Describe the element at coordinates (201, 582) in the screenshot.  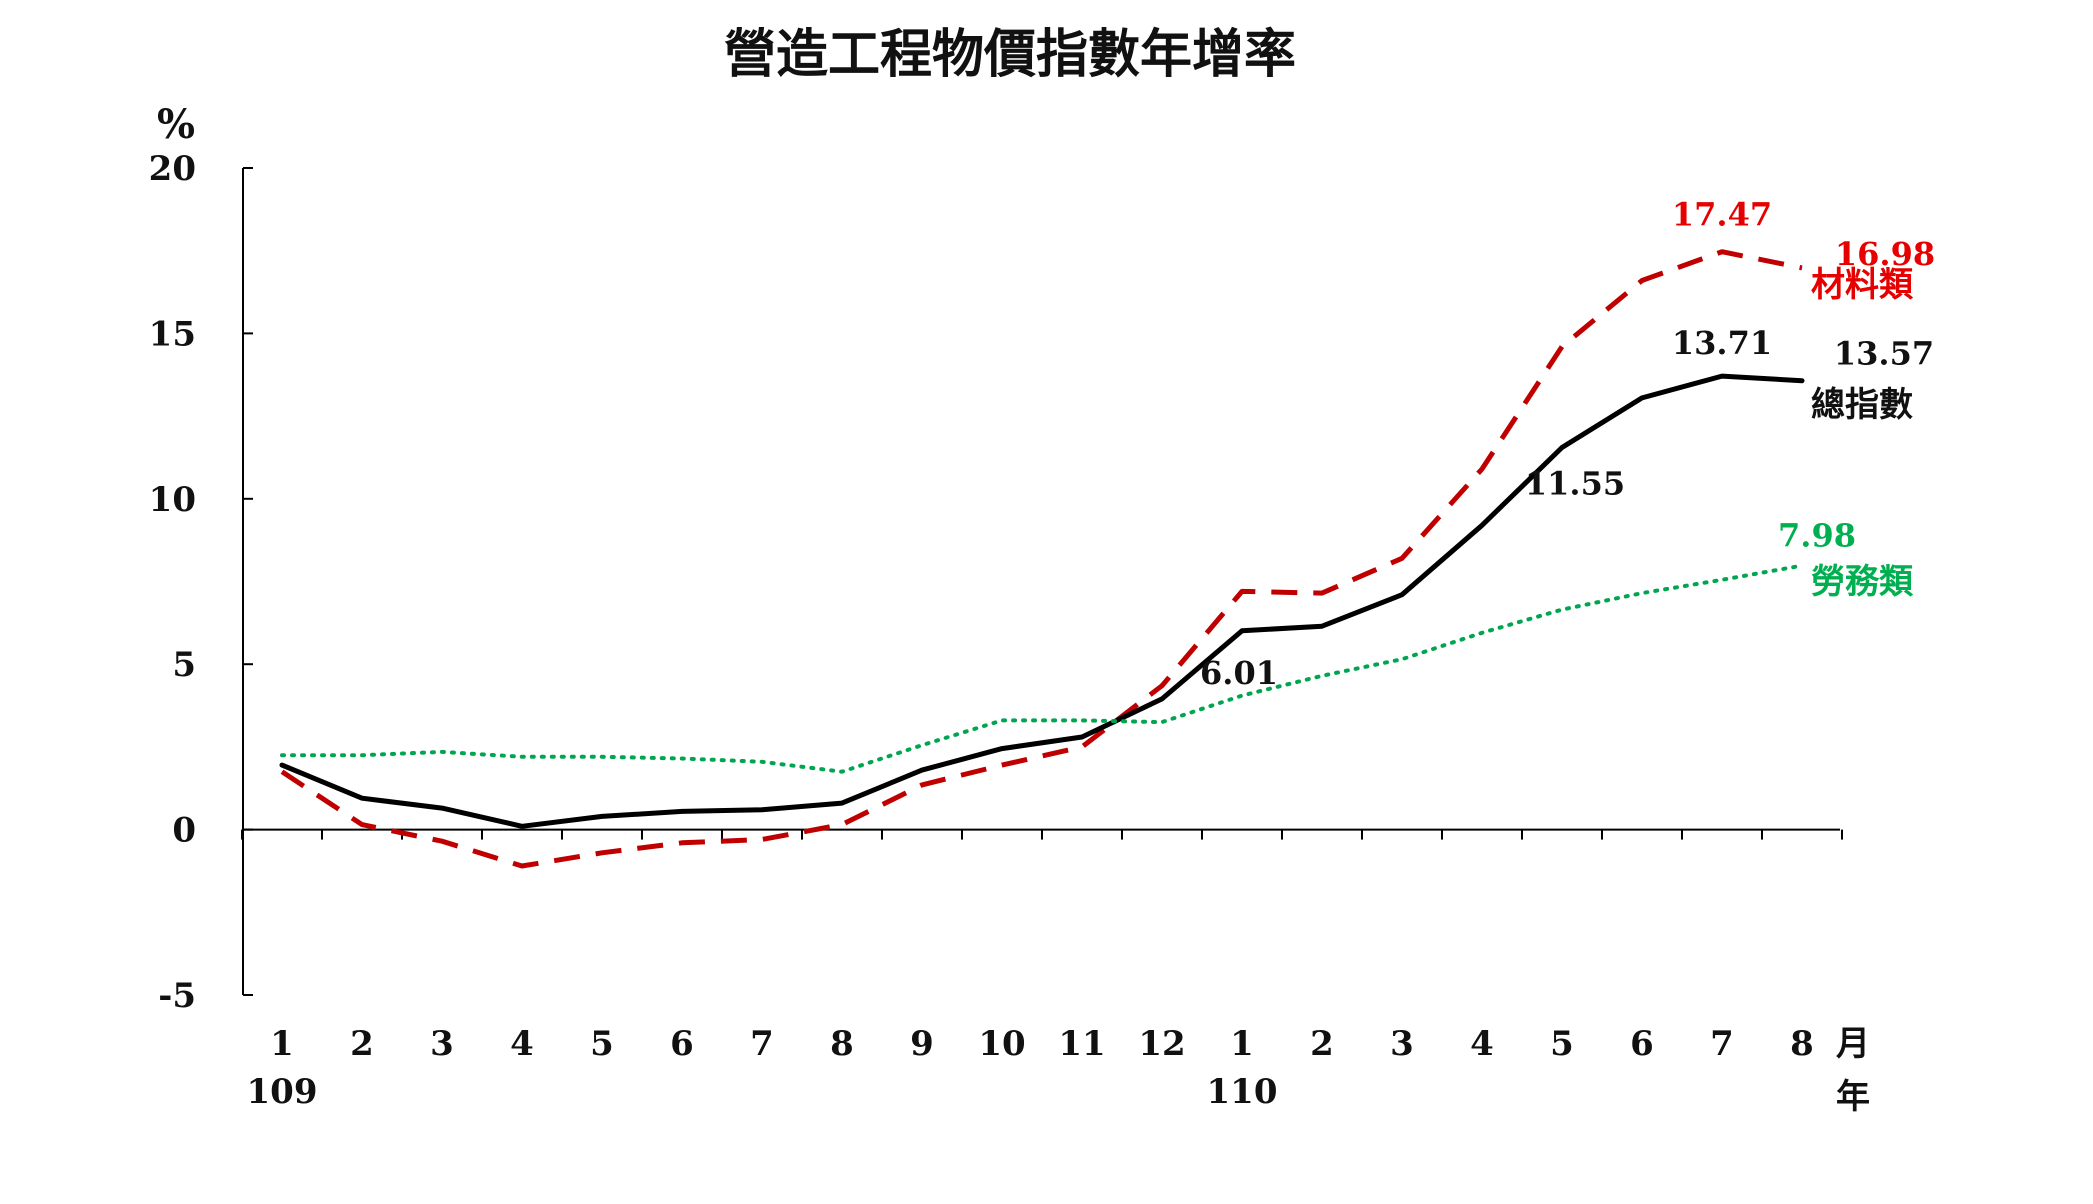
I see `y-axis-ticks: -5 0 5 10 15 20` at that location.